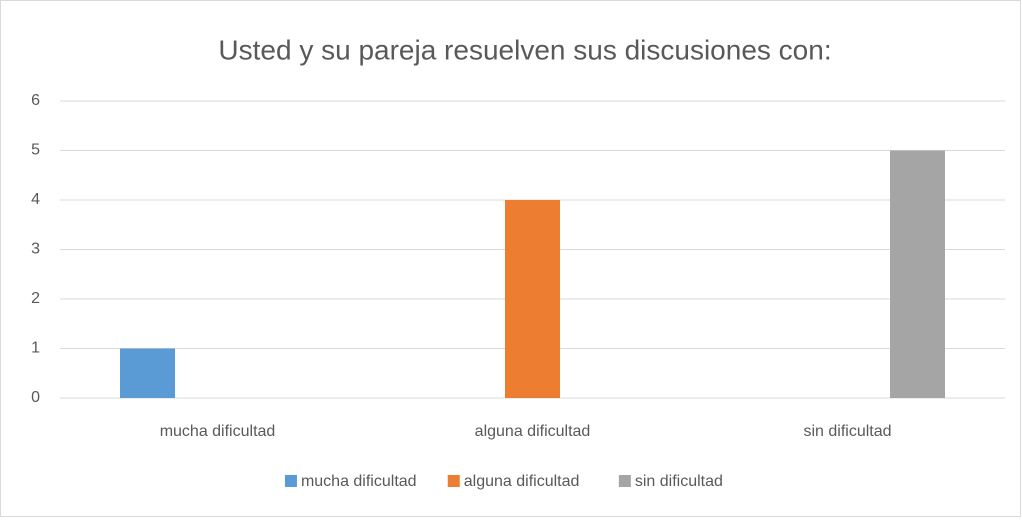  I want to click on y-tick-label: 6, so click(35, 100).